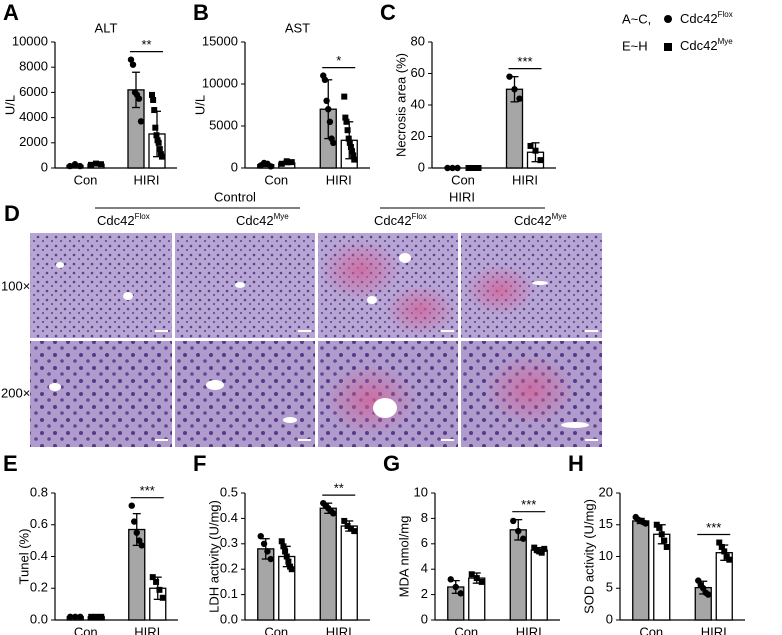  Describe the element at coordinates (229, 542) in the screenshot. I see `y-tick-label: 0.3` at that location.